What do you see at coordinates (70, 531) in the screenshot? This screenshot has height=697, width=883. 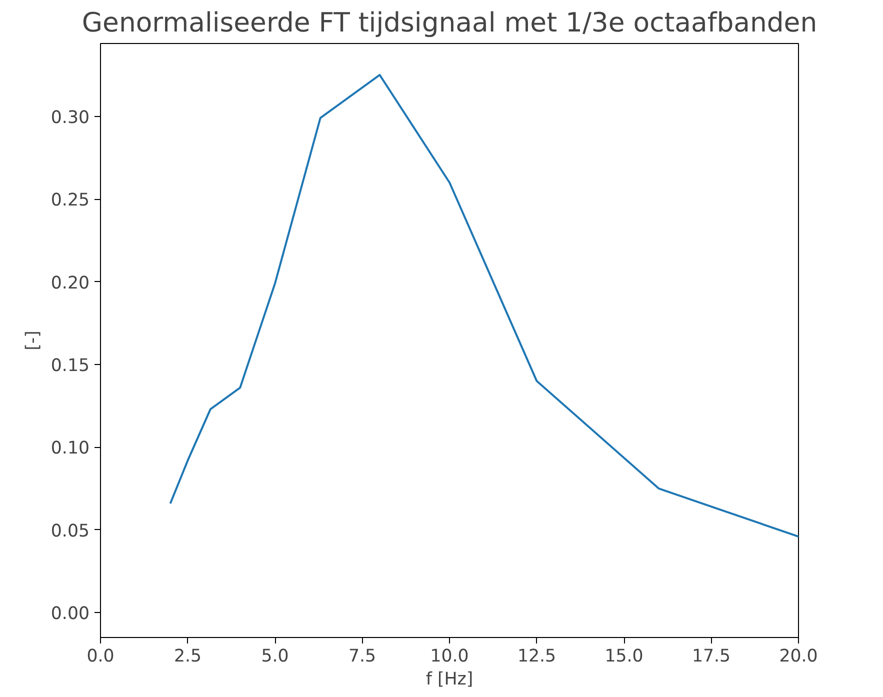 I see `y-tick-label: 0.05` at bounding box center [70, 531].